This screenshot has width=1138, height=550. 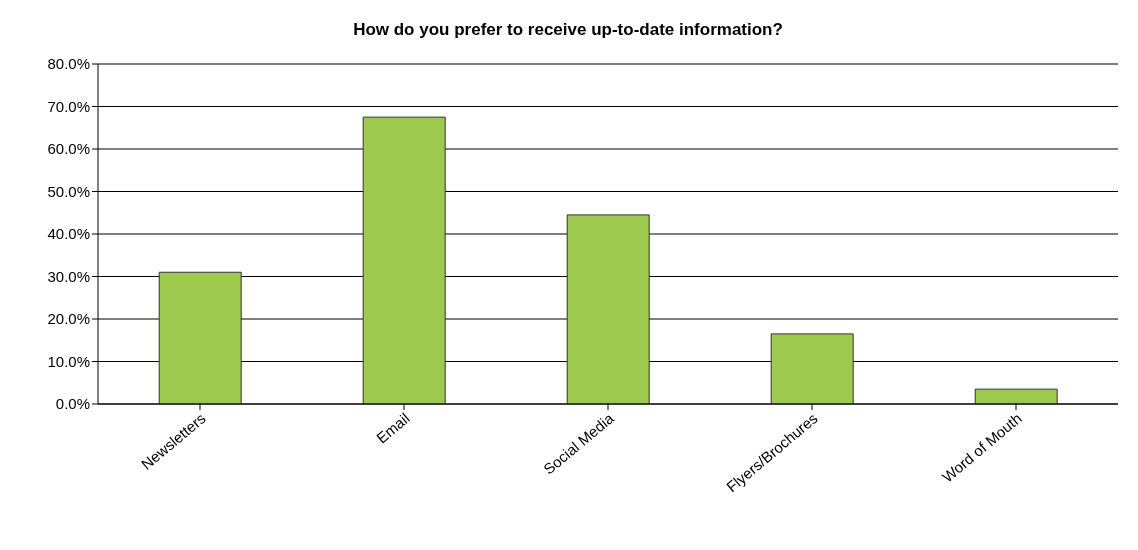 What do you see at coordinates (68, 361) in the screenshot?
I see `y-tick-label: 10.0%` at bounding box center [68, 361].